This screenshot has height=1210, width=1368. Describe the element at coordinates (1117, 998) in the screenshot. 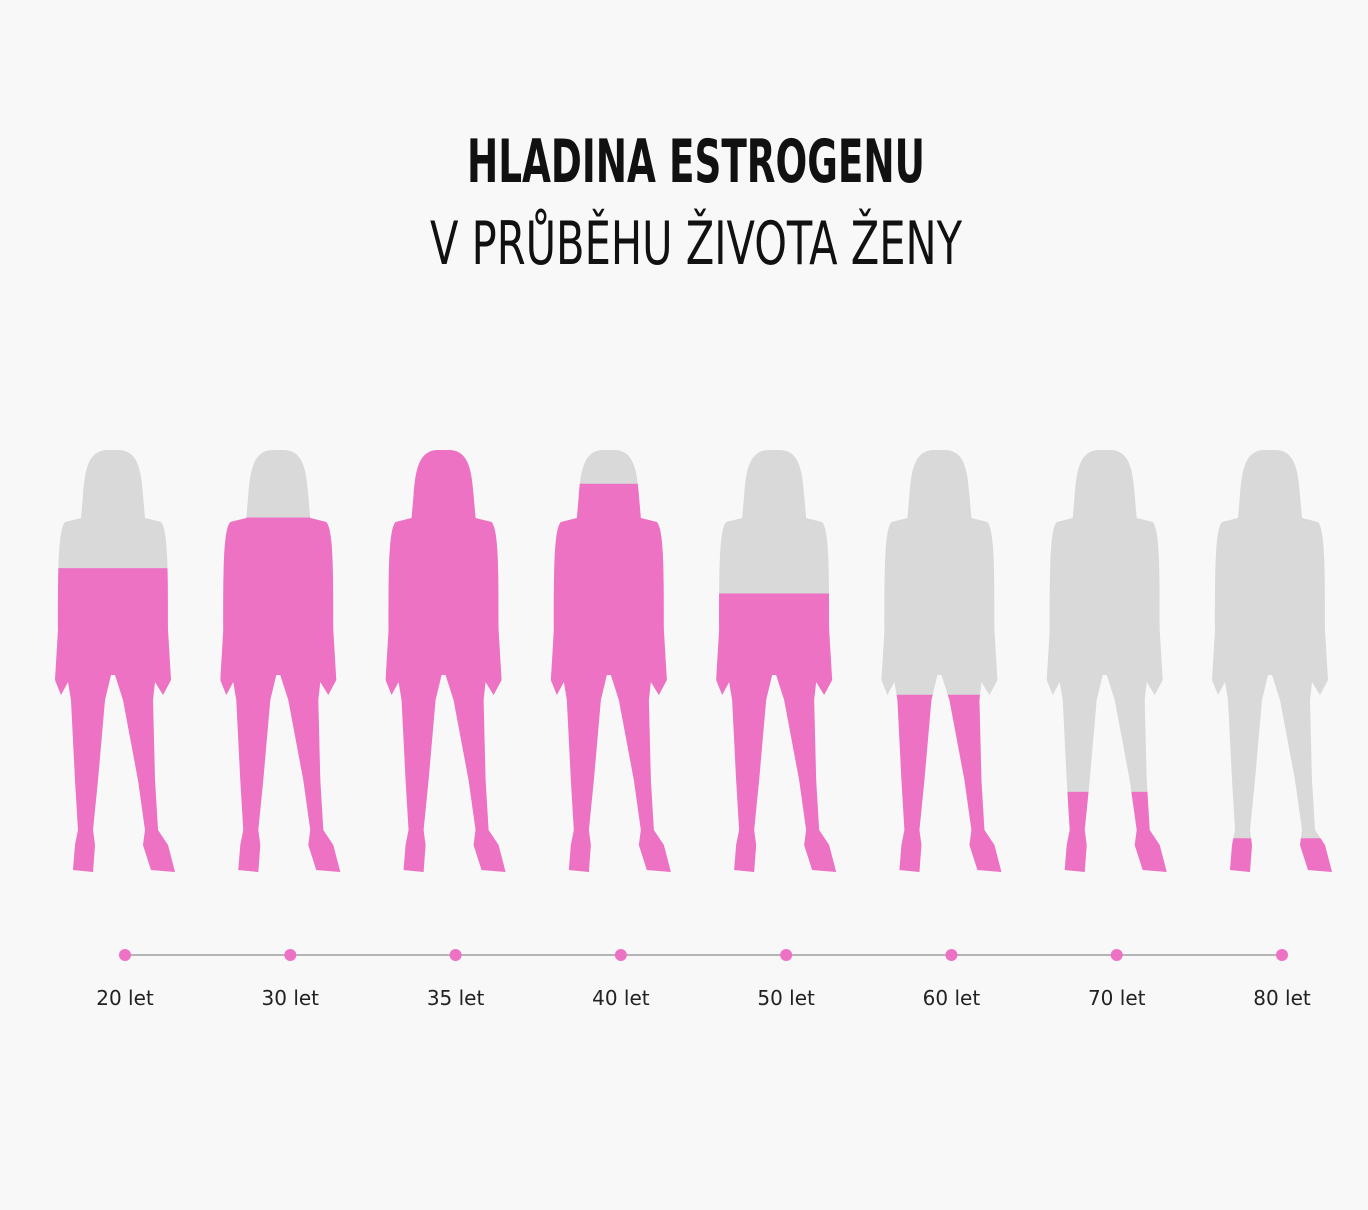

I see `x-tick-label: 70 let` at that location.